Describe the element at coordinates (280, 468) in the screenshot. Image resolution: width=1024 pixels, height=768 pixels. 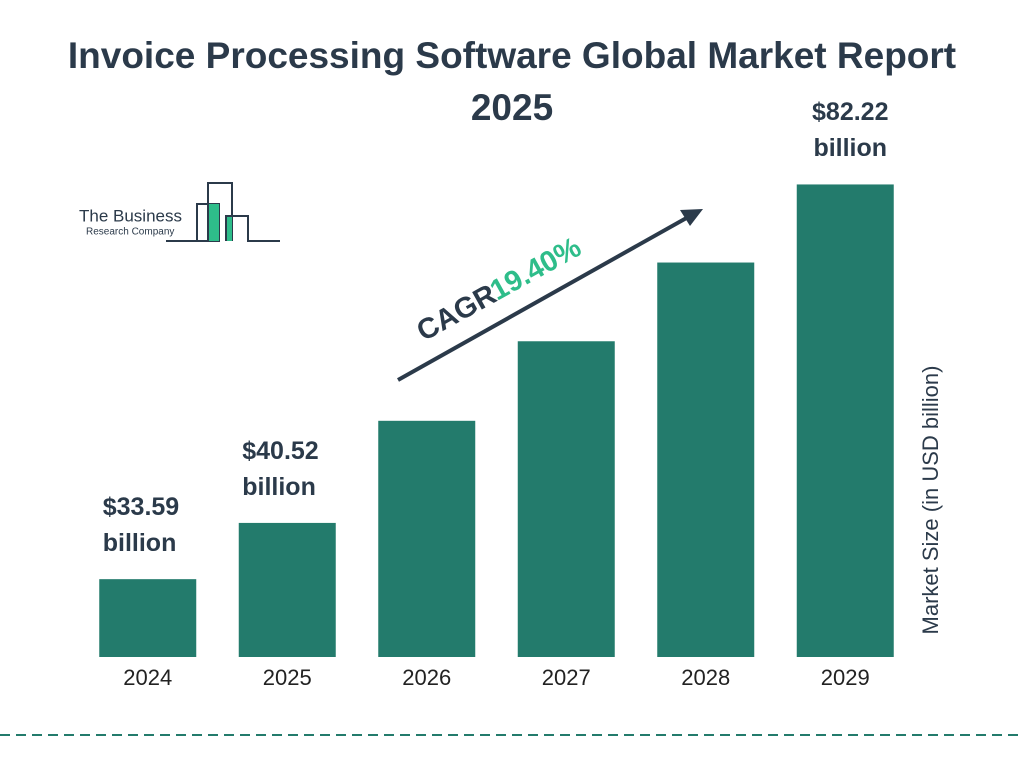
I see `value-label: $40.52 billion` at that location.